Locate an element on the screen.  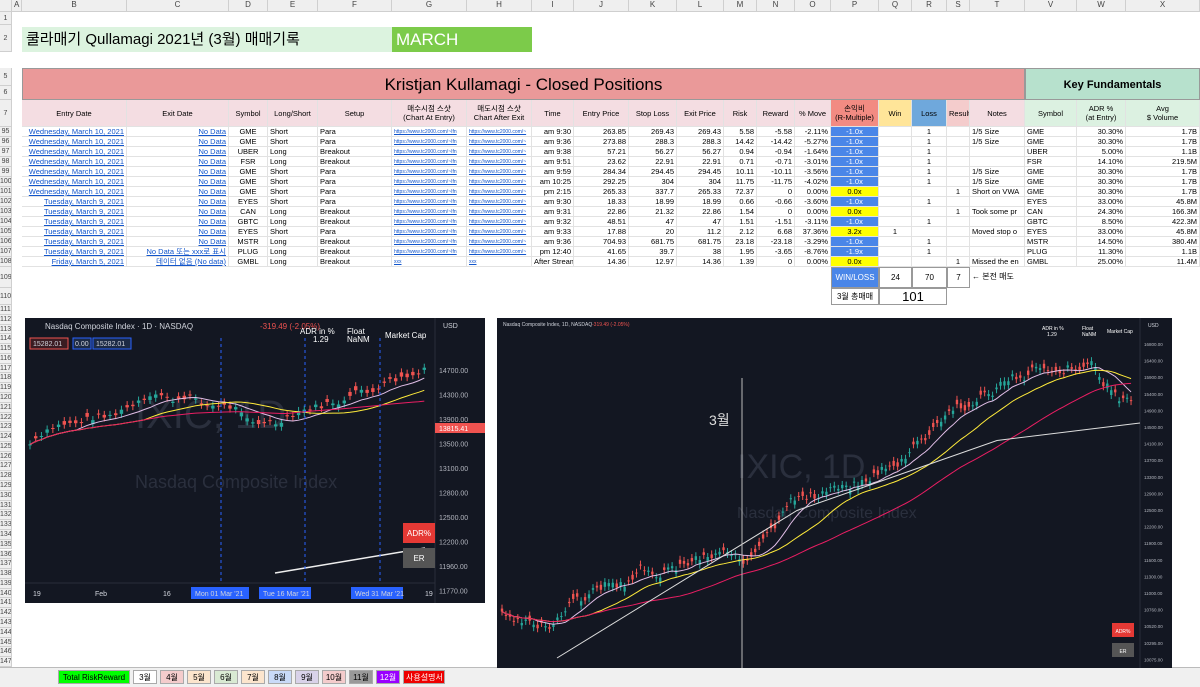
sheet-tab: 3월 is located at coordinates (145, 677).